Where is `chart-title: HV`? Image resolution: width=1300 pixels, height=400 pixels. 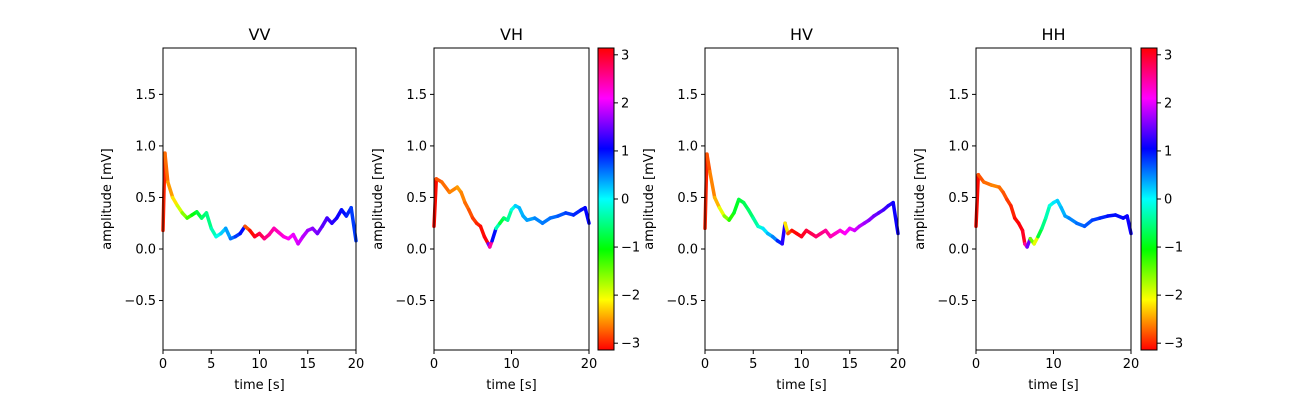 chart-title: HV is located at coordinates (801, 34).